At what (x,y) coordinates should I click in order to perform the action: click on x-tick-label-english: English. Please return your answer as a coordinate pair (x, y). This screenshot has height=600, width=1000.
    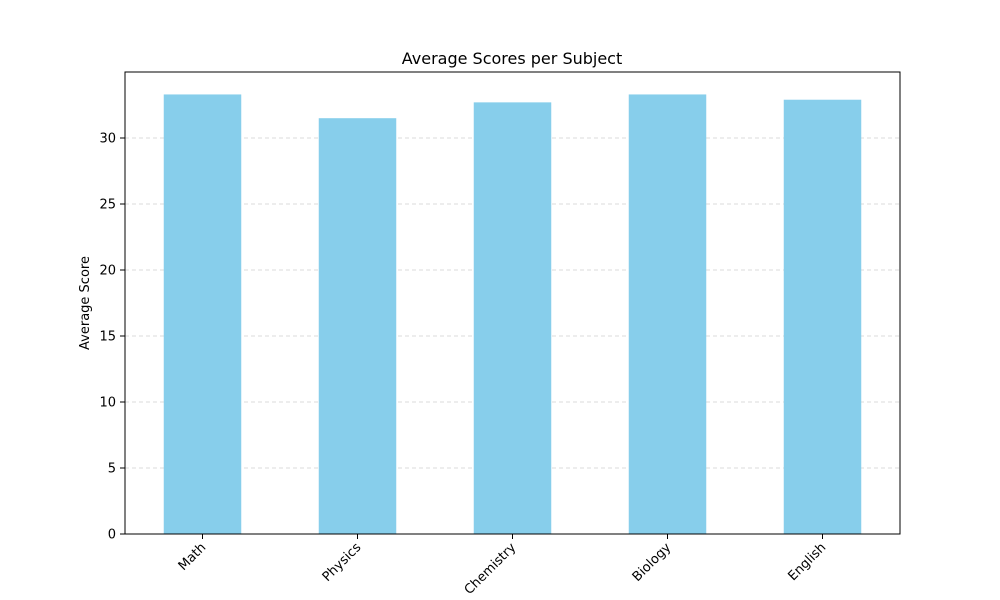
    Looking at the image, I should click on (808, 562).